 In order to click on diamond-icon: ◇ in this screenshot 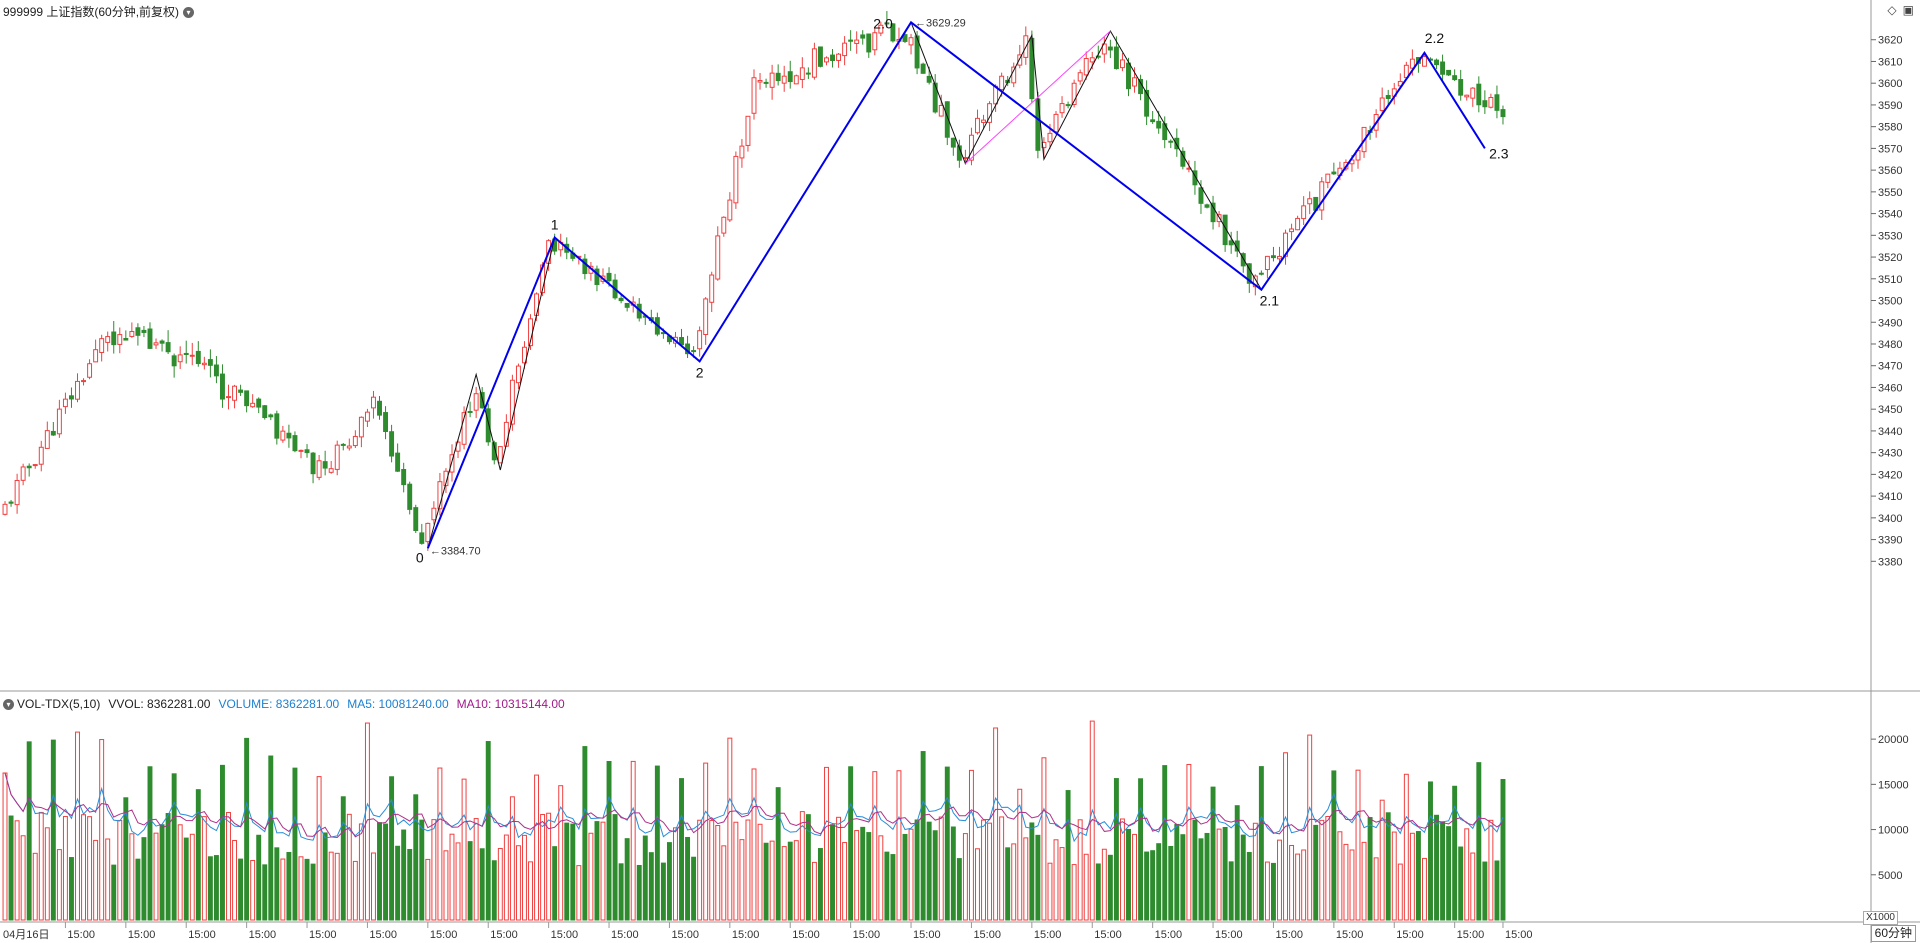, I will do `click(1892, 10)`.